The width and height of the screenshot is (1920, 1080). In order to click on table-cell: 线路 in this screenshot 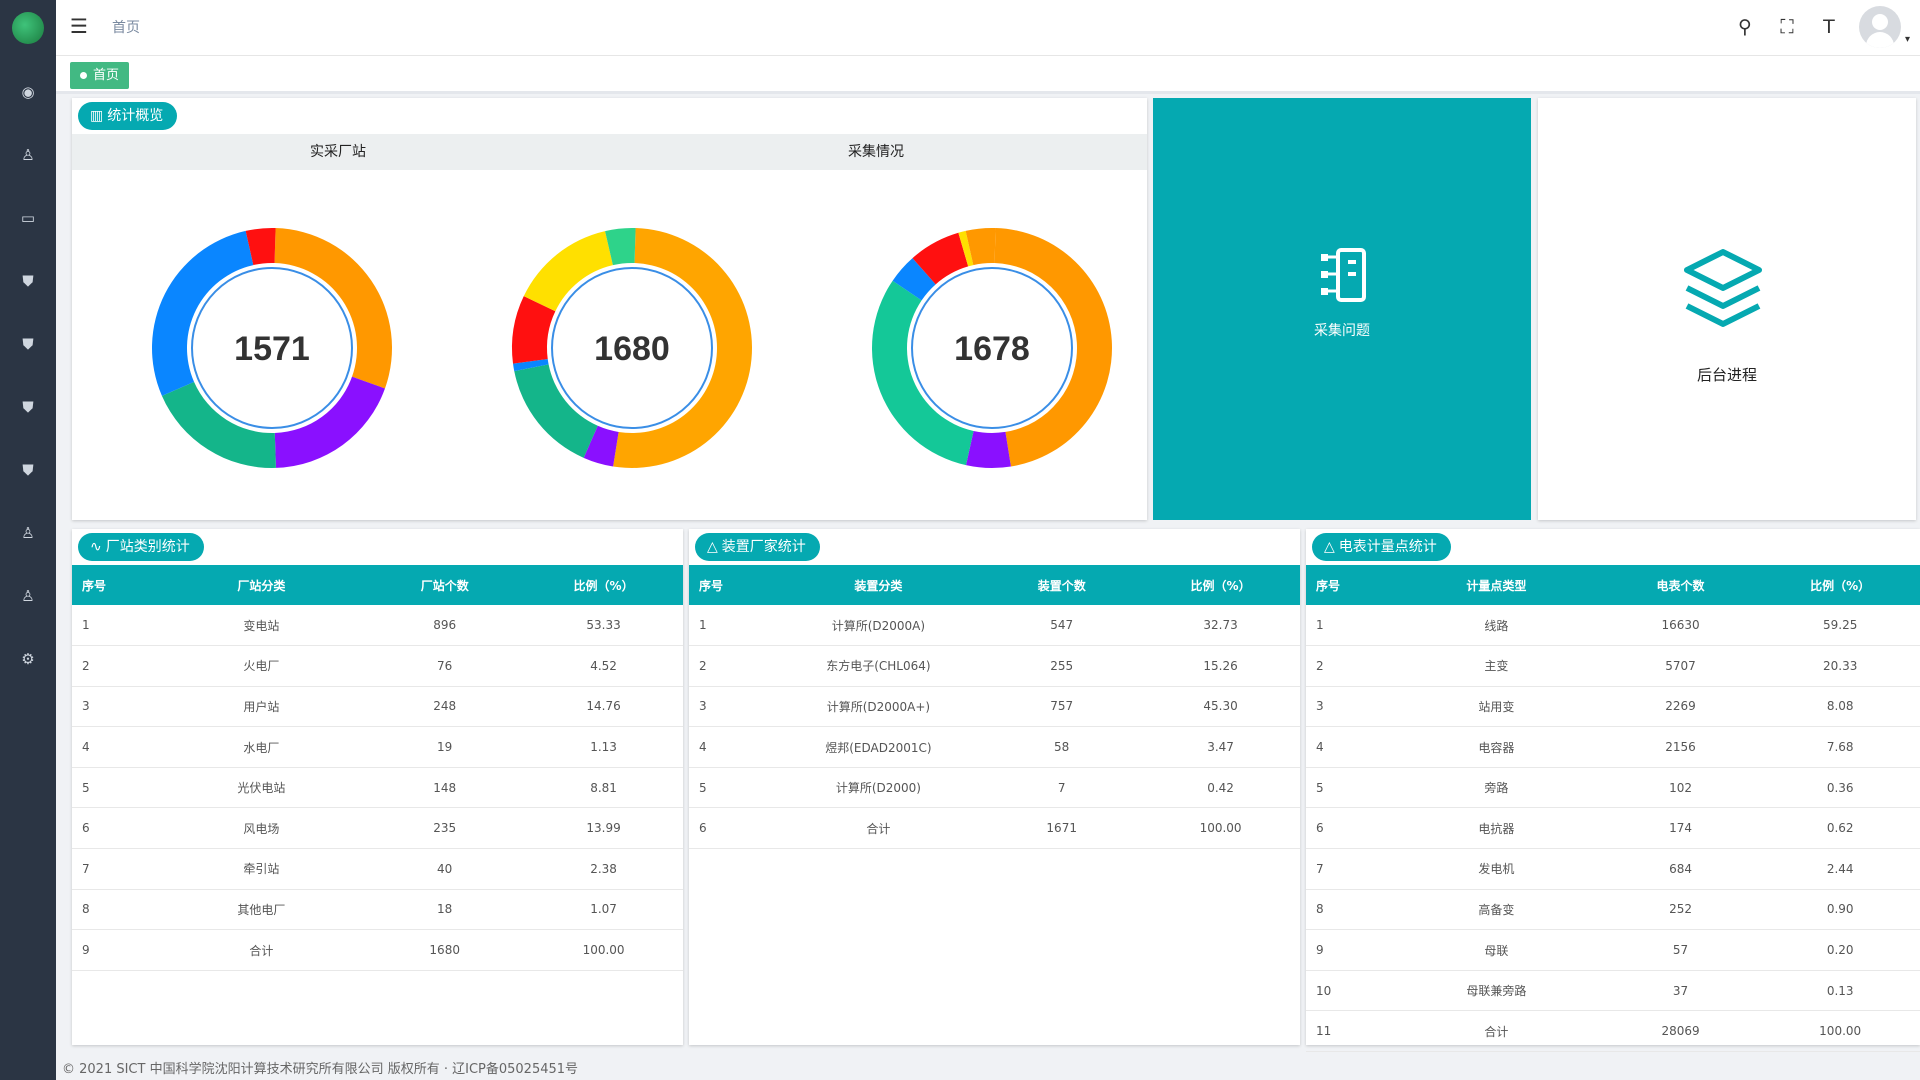, I will do `click(1496, 625)`.